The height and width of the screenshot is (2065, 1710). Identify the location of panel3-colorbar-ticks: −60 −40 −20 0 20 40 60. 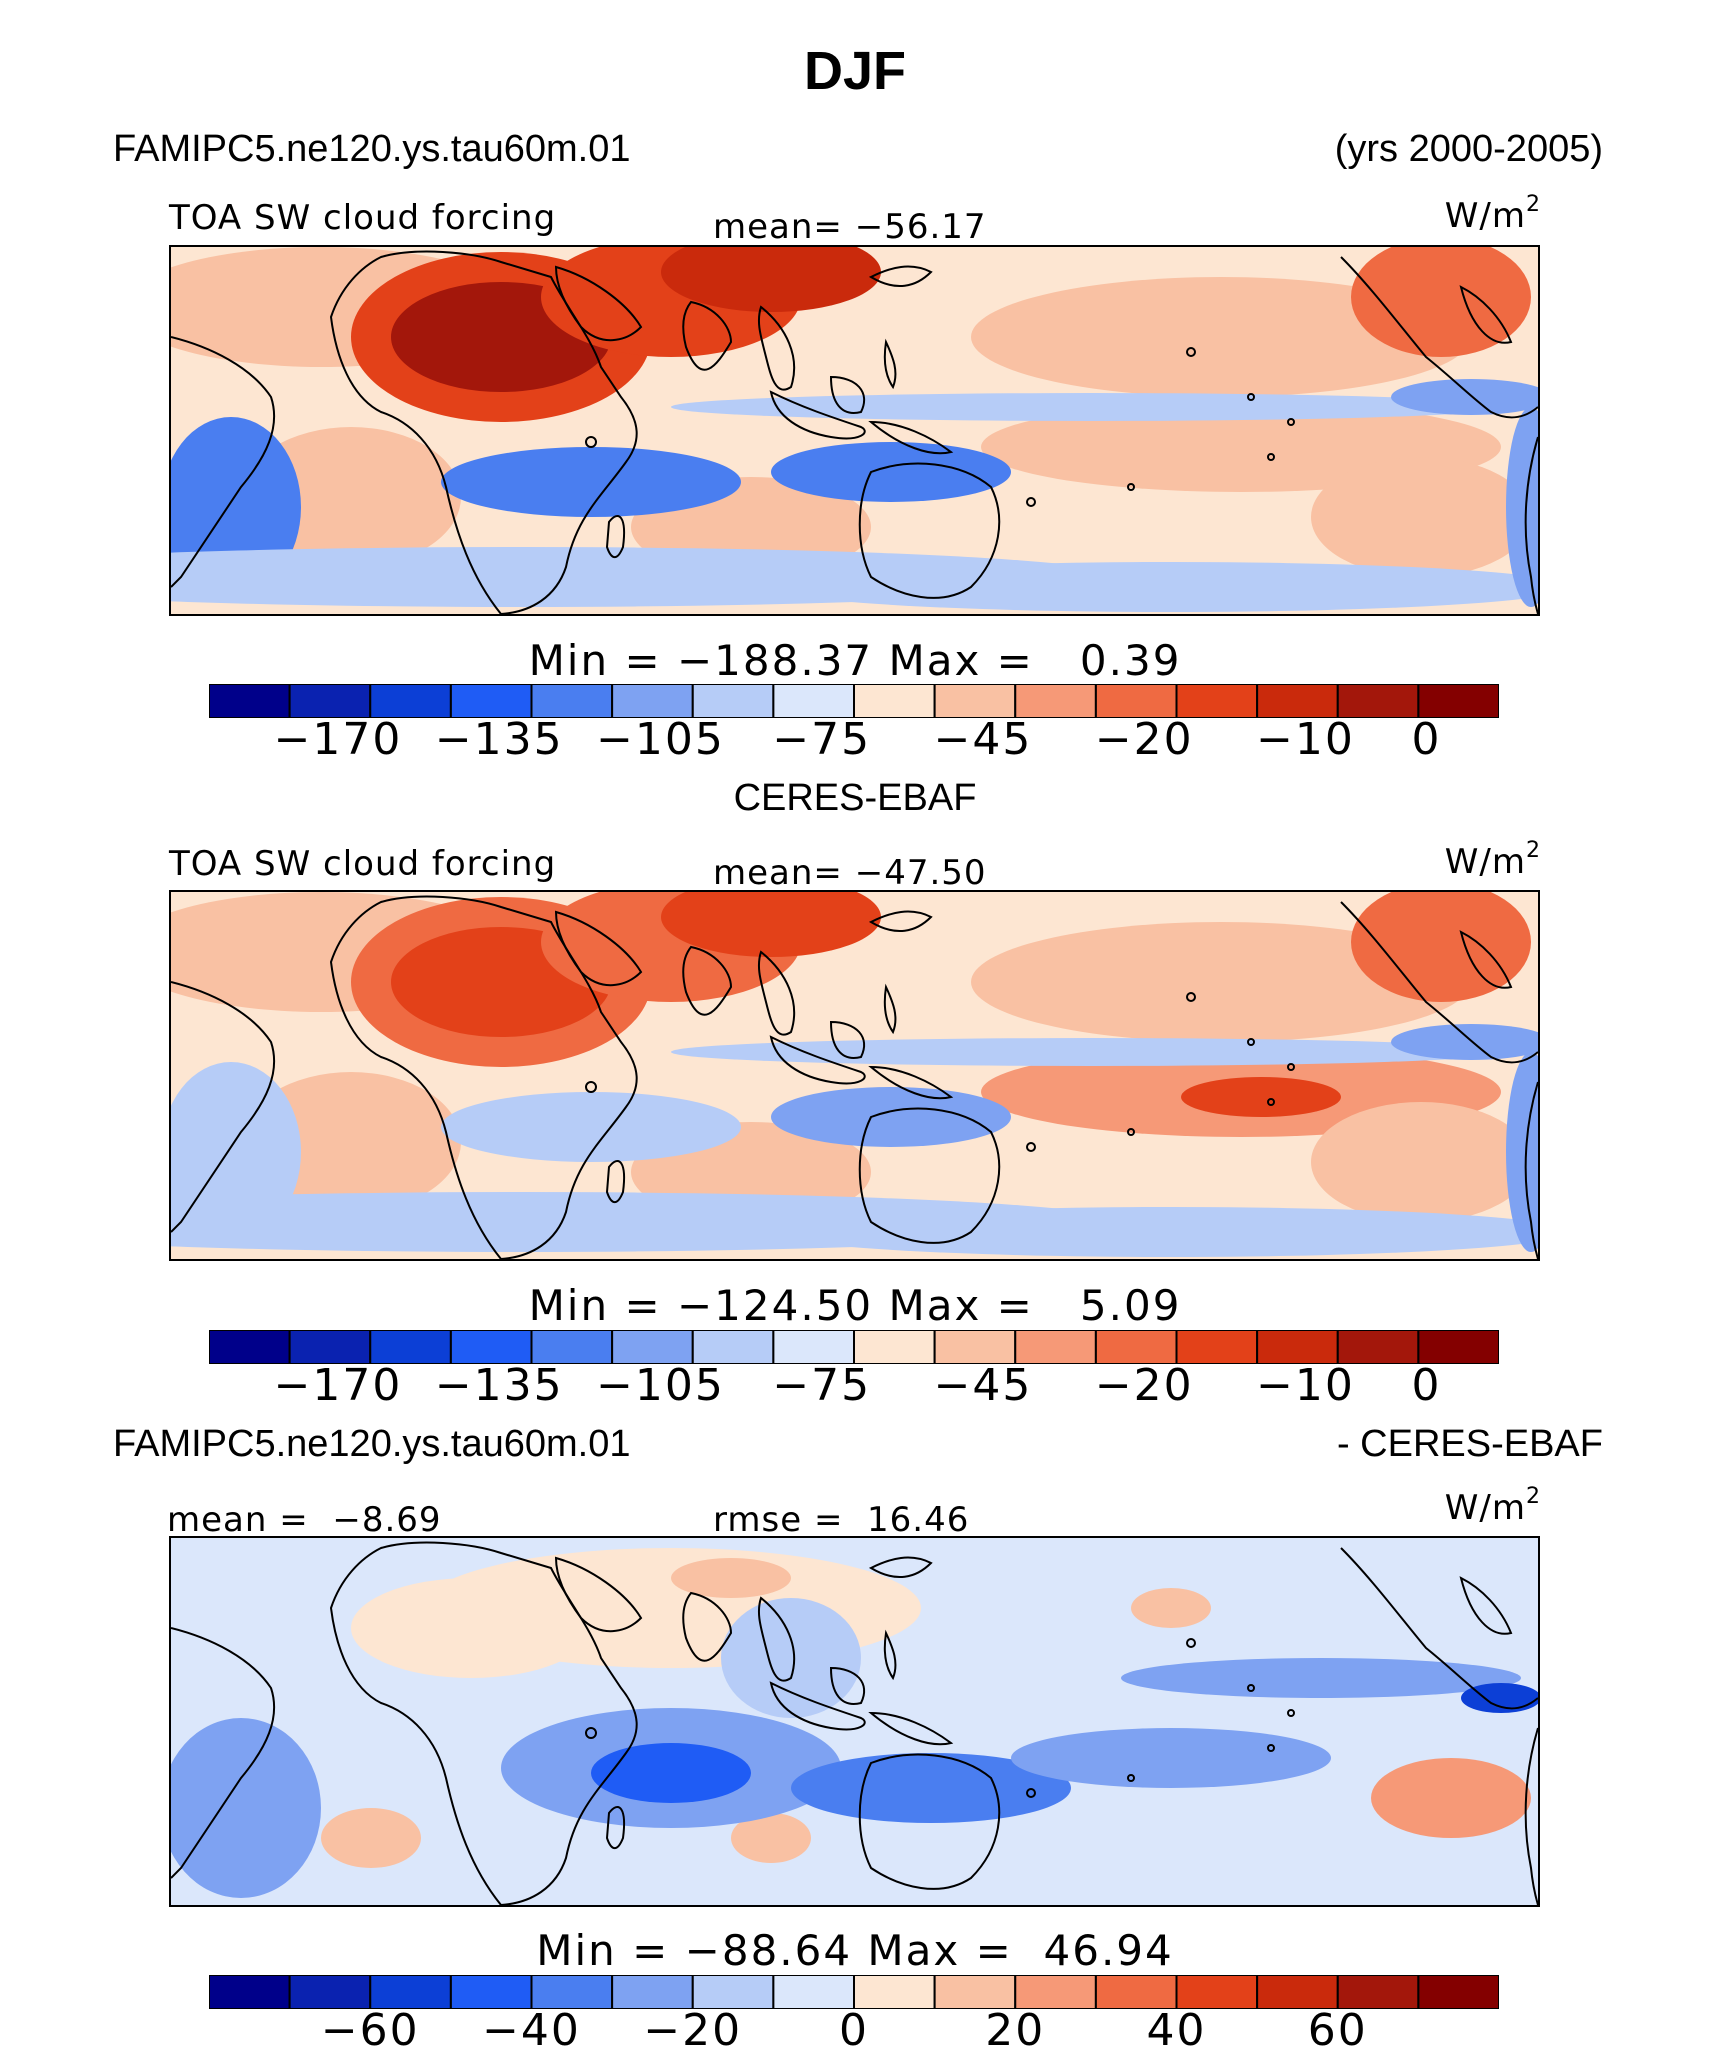
(855, 2035).